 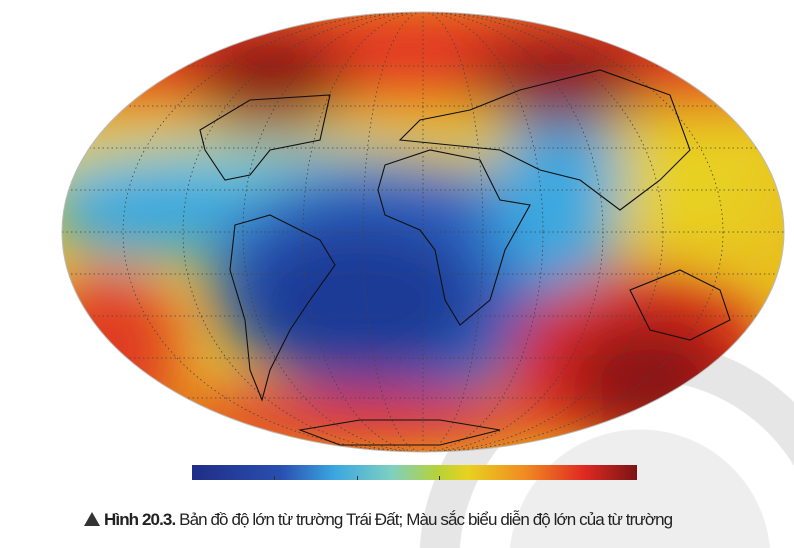 I want to click on colorbar, so click(x=414, y=472).